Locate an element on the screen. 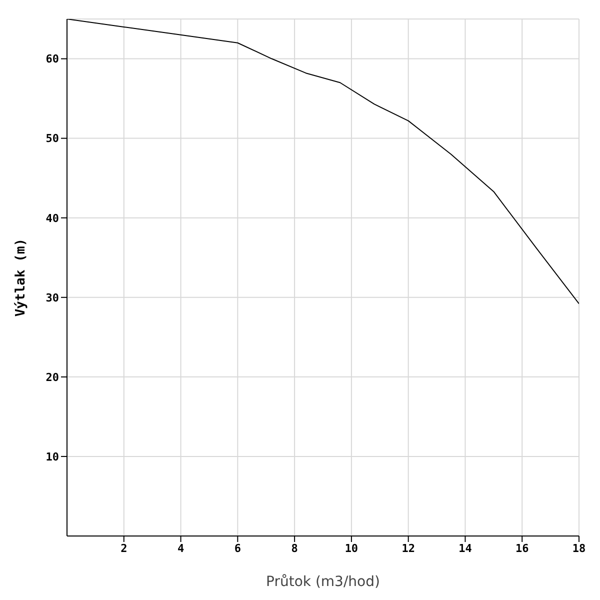 The image size is (600, 600). y-tick-label: 10 is located at coordinates (52, 457).